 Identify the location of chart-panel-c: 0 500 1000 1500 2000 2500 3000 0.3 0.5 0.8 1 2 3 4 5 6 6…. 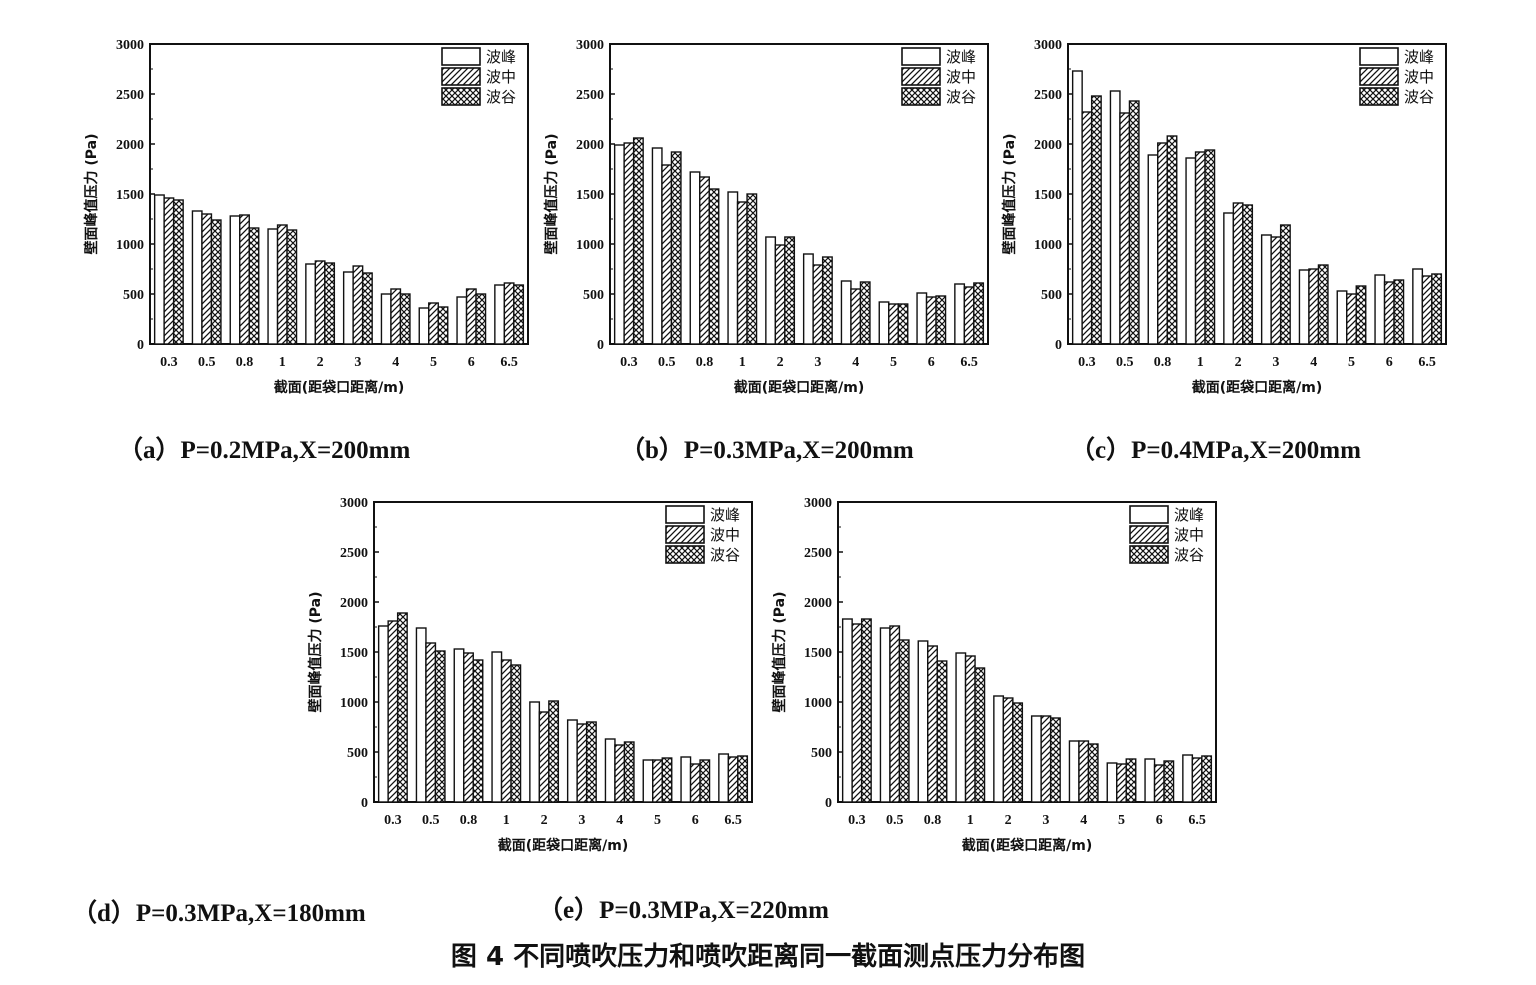
(1225, 215).